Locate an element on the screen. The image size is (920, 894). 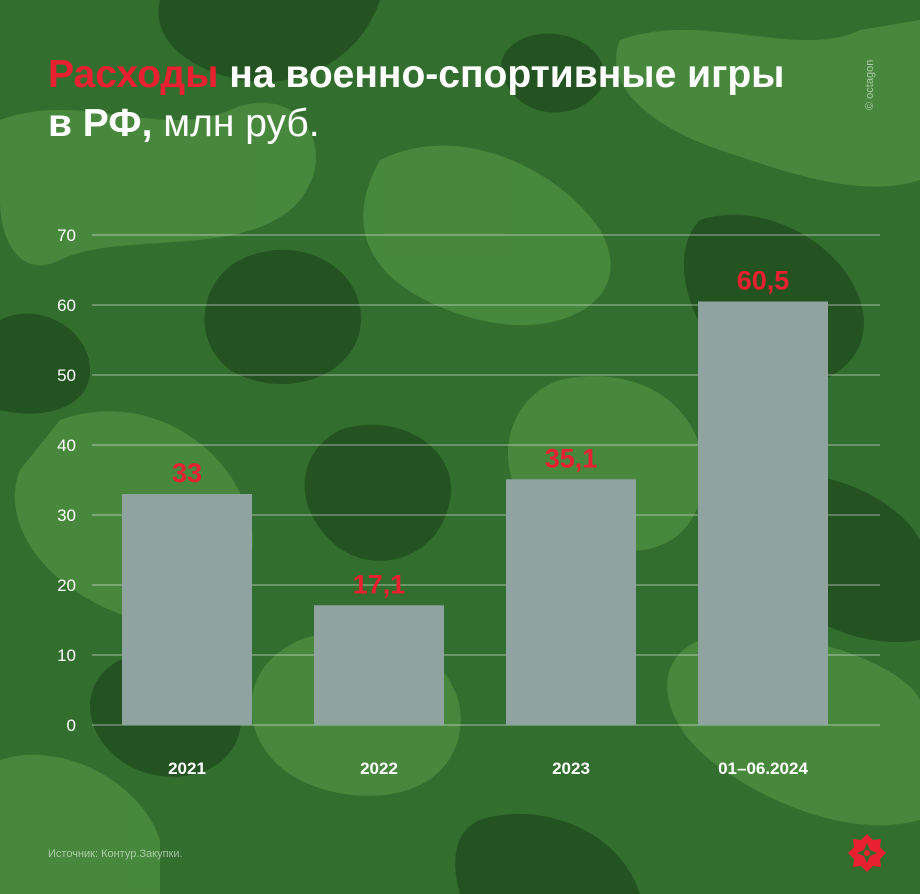
value-label: 35,1 is located at coordinates (571, 458).